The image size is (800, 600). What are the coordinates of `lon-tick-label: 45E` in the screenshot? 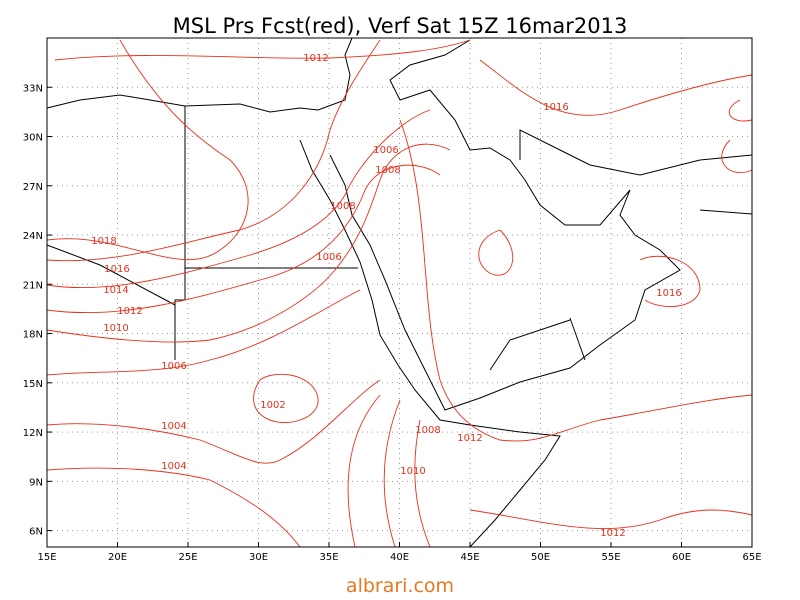 It's located at (469, 557).